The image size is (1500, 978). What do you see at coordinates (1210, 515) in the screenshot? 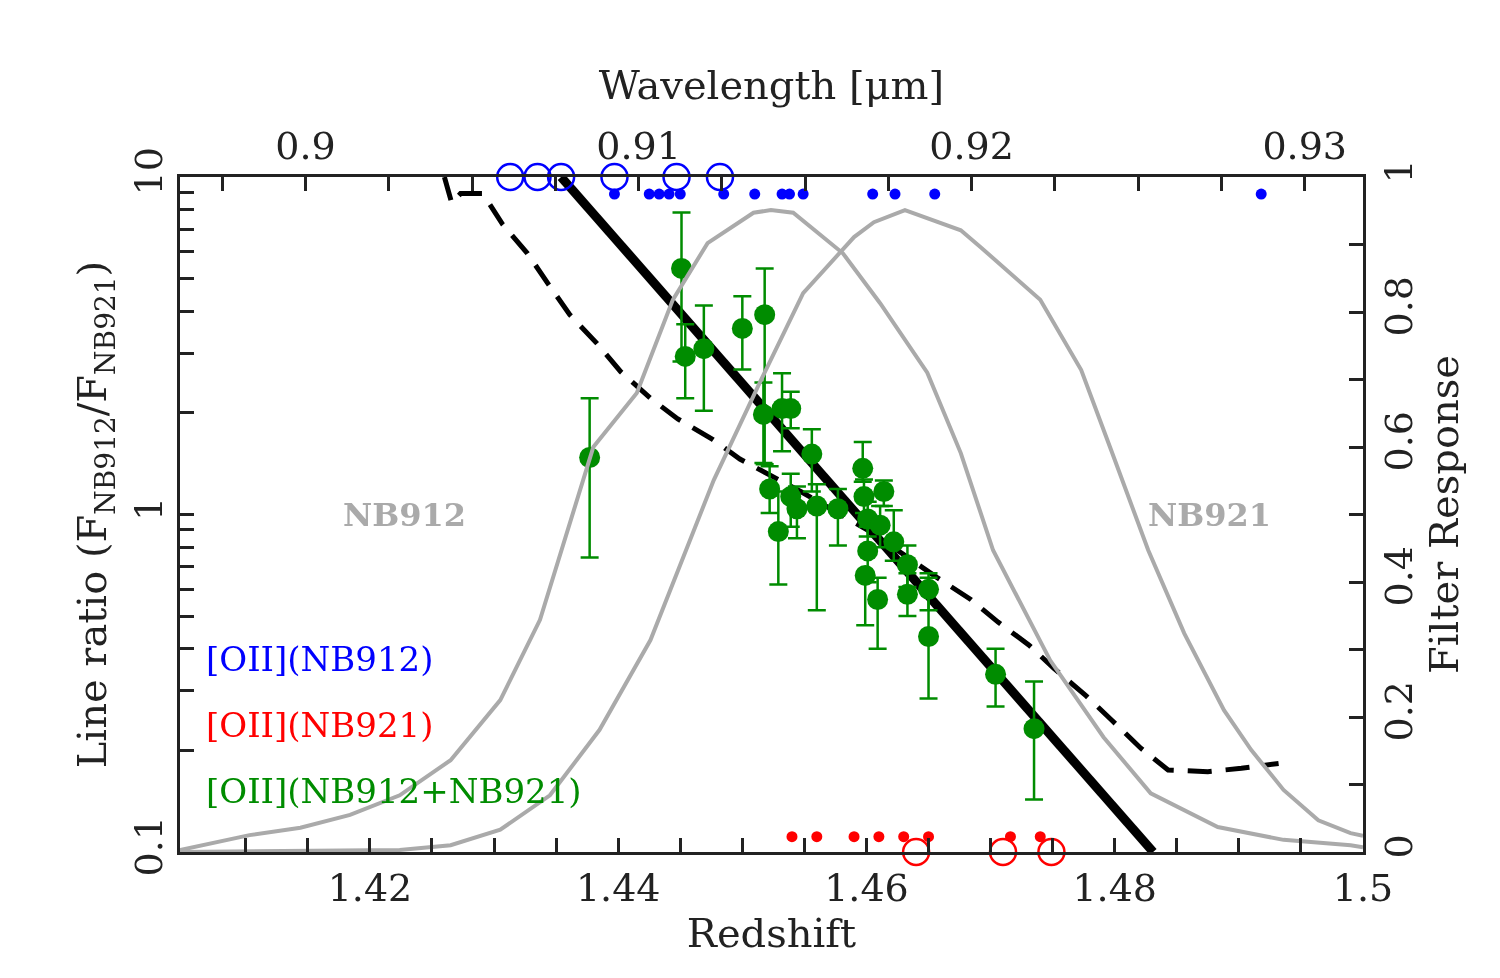
I see `annotation: NB921` at bounding box center [1210, 515].